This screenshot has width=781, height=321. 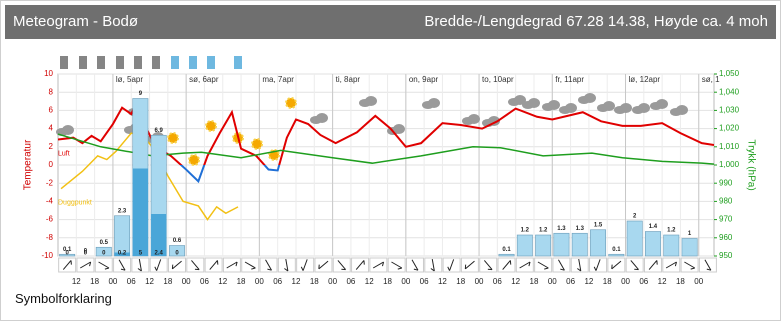 What do you see at coordinates (498, 79) in the screenshot?
I see `day-label: to, 10apr` at bounding box center [498, 79].